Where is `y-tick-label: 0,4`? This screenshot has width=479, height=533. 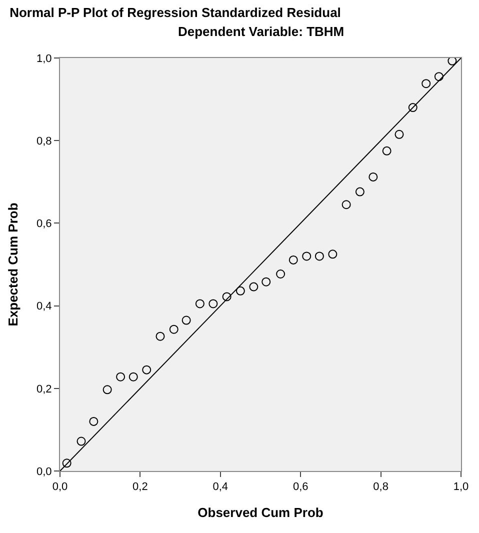
y-tick-label: 0,4 is located at coordinates (44, 306).